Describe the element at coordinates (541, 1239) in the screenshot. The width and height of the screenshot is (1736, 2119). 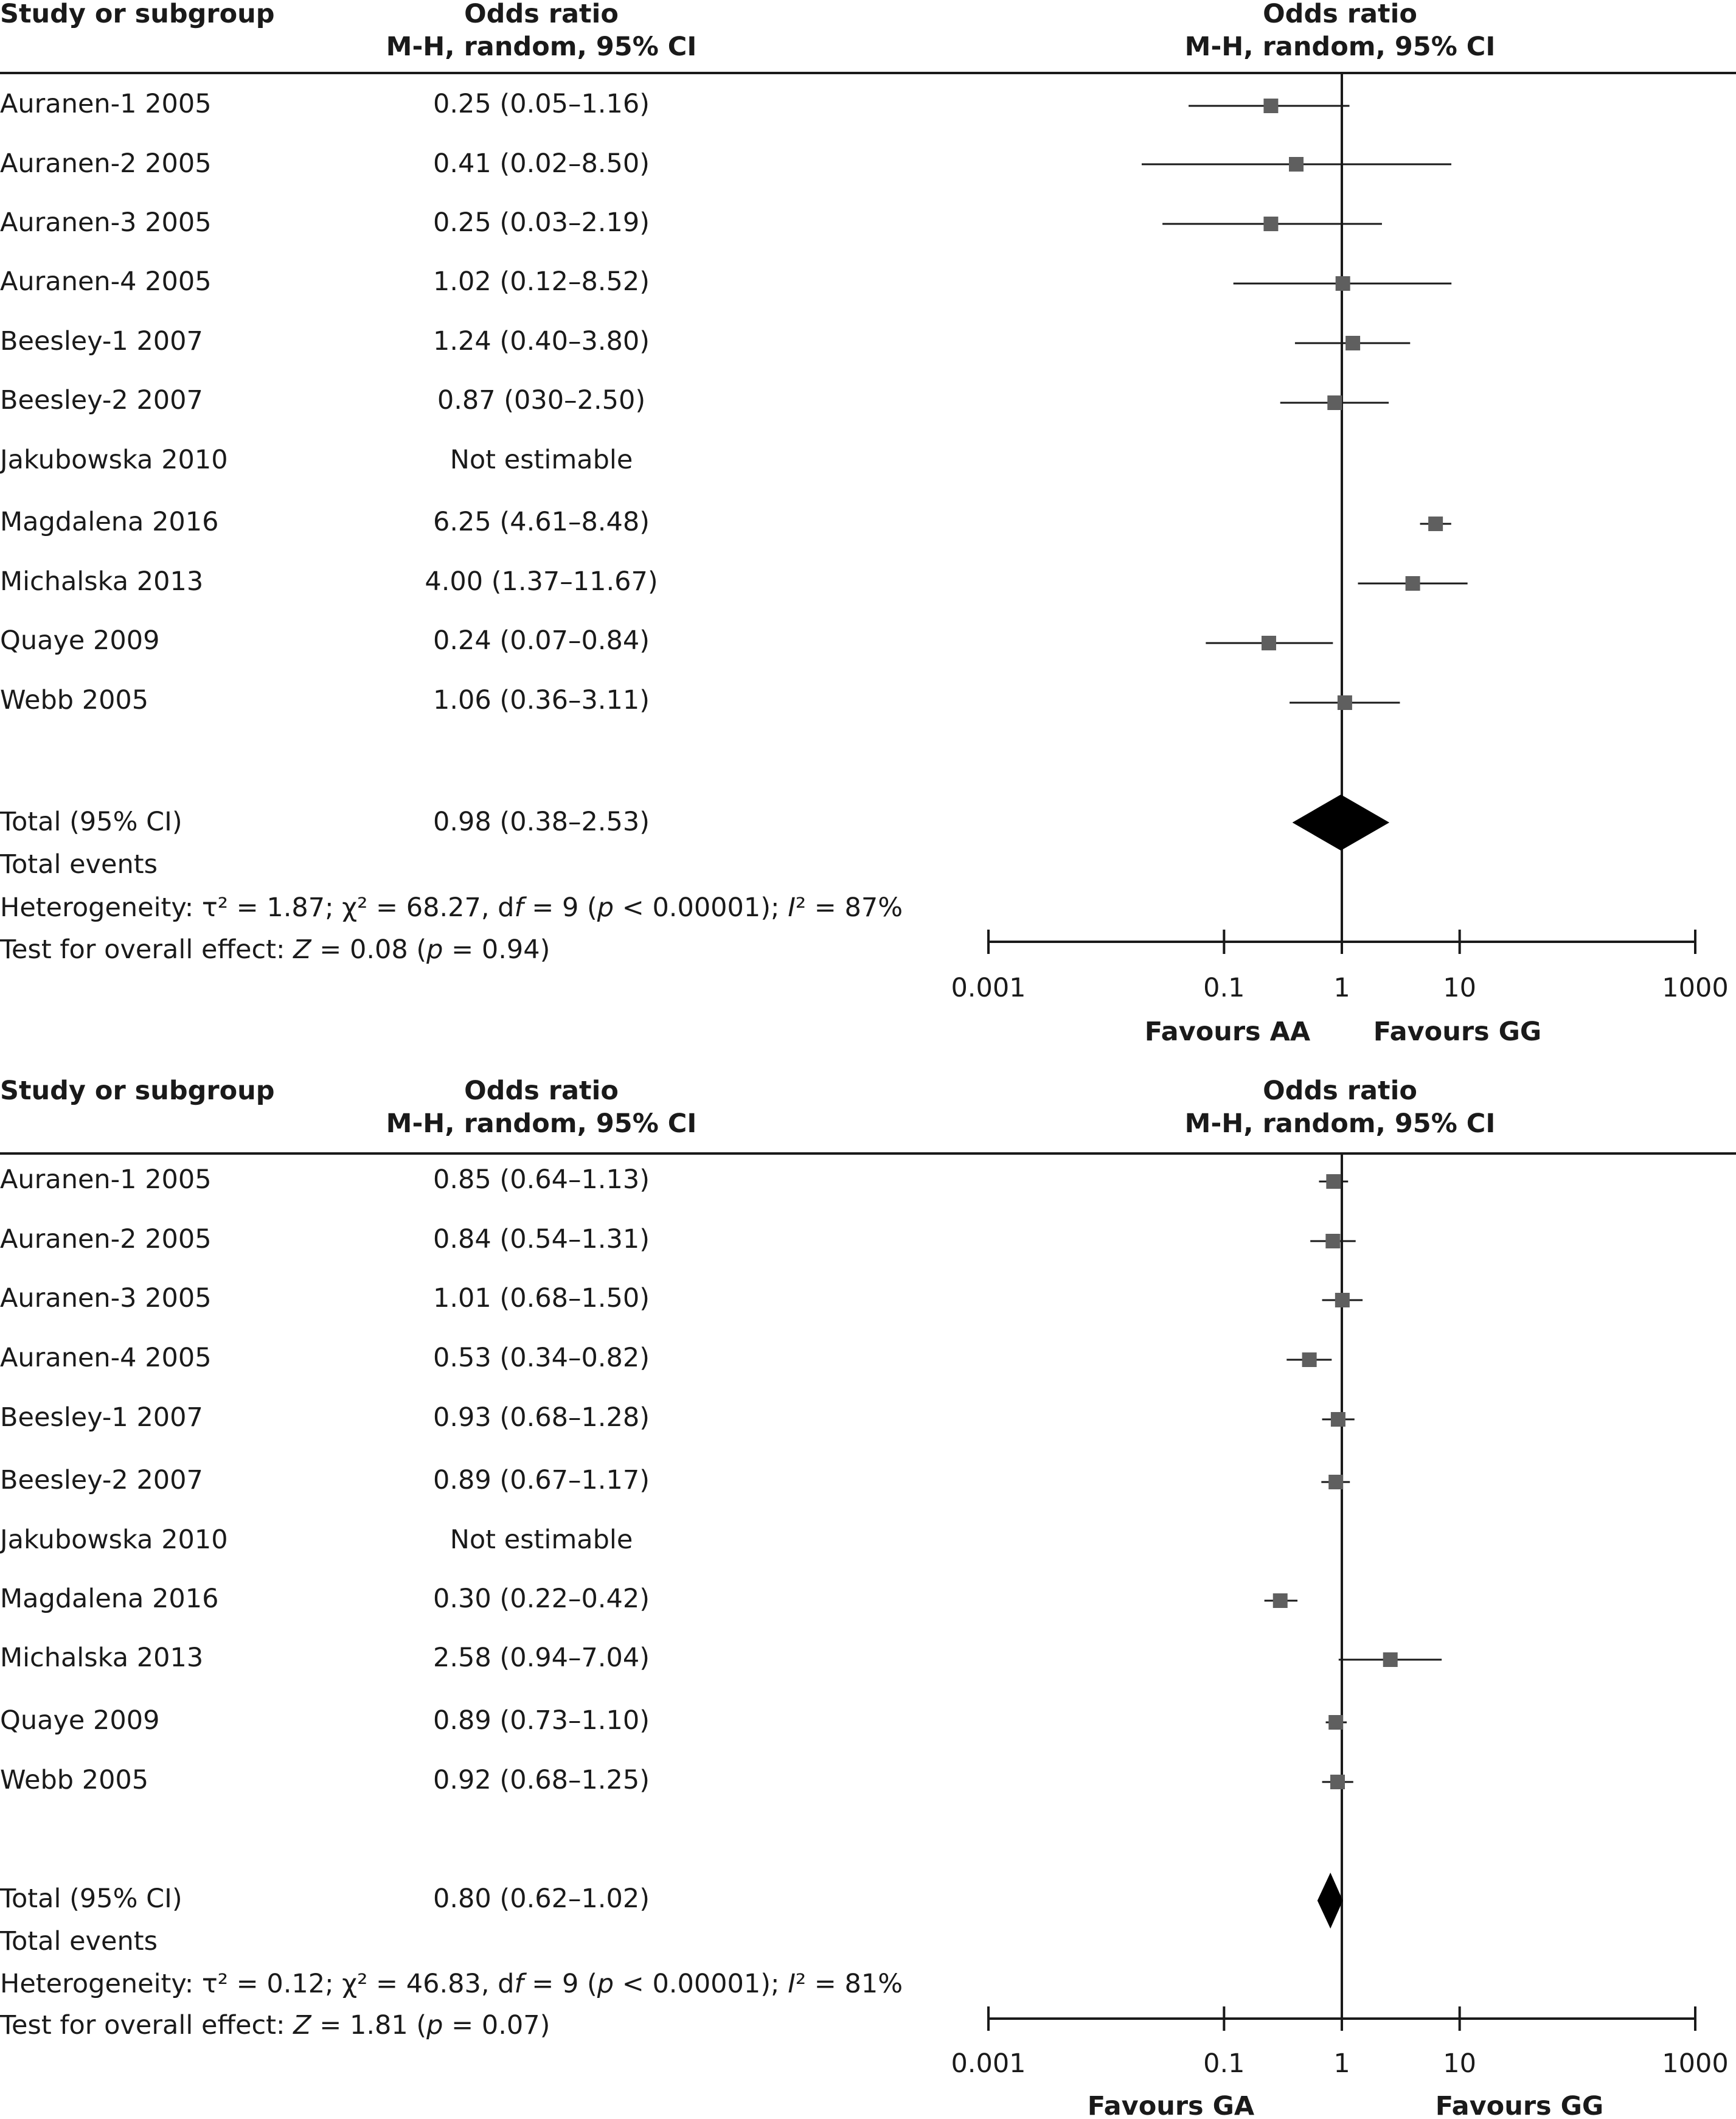
I see `study-or-value: 0.84 (0.54–1.31)` at that location.